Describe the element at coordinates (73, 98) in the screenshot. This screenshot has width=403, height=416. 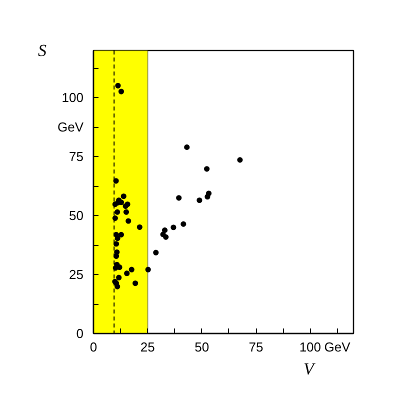
I see `y-tick-label: 100` at that location.